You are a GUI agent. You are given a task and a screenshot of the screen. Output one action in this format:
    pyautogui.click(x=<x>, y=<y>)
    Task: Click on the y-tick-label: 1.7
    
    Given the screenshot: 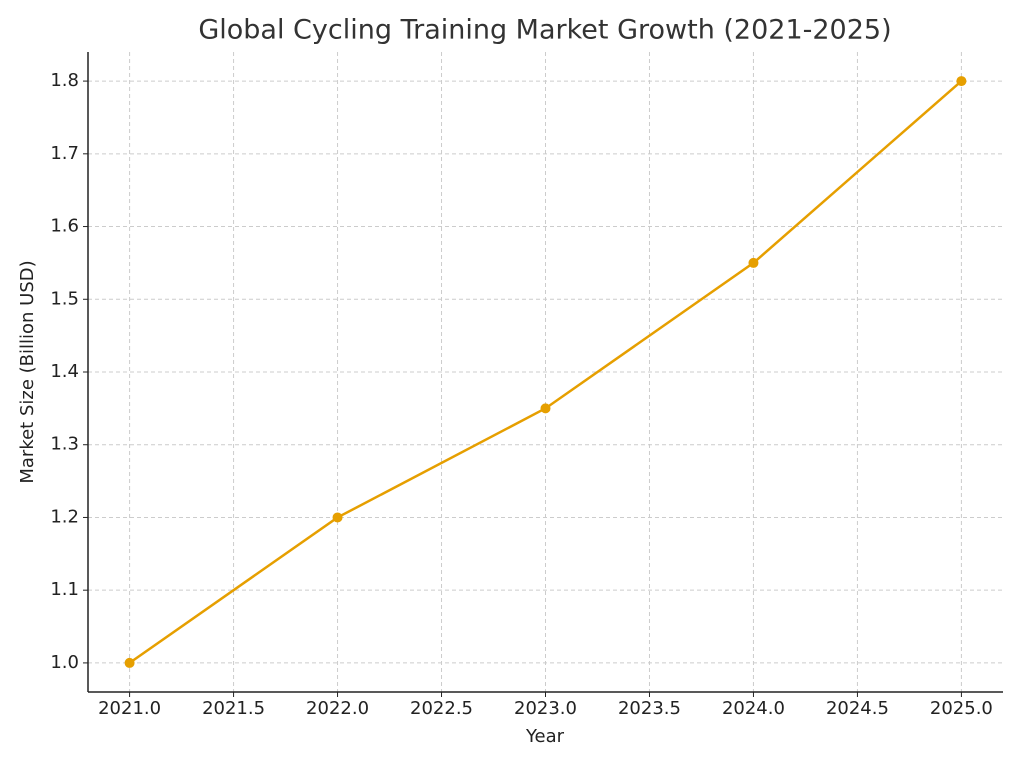 What is the action you would take?
    pyautogui.click(x=64, y=153)
    